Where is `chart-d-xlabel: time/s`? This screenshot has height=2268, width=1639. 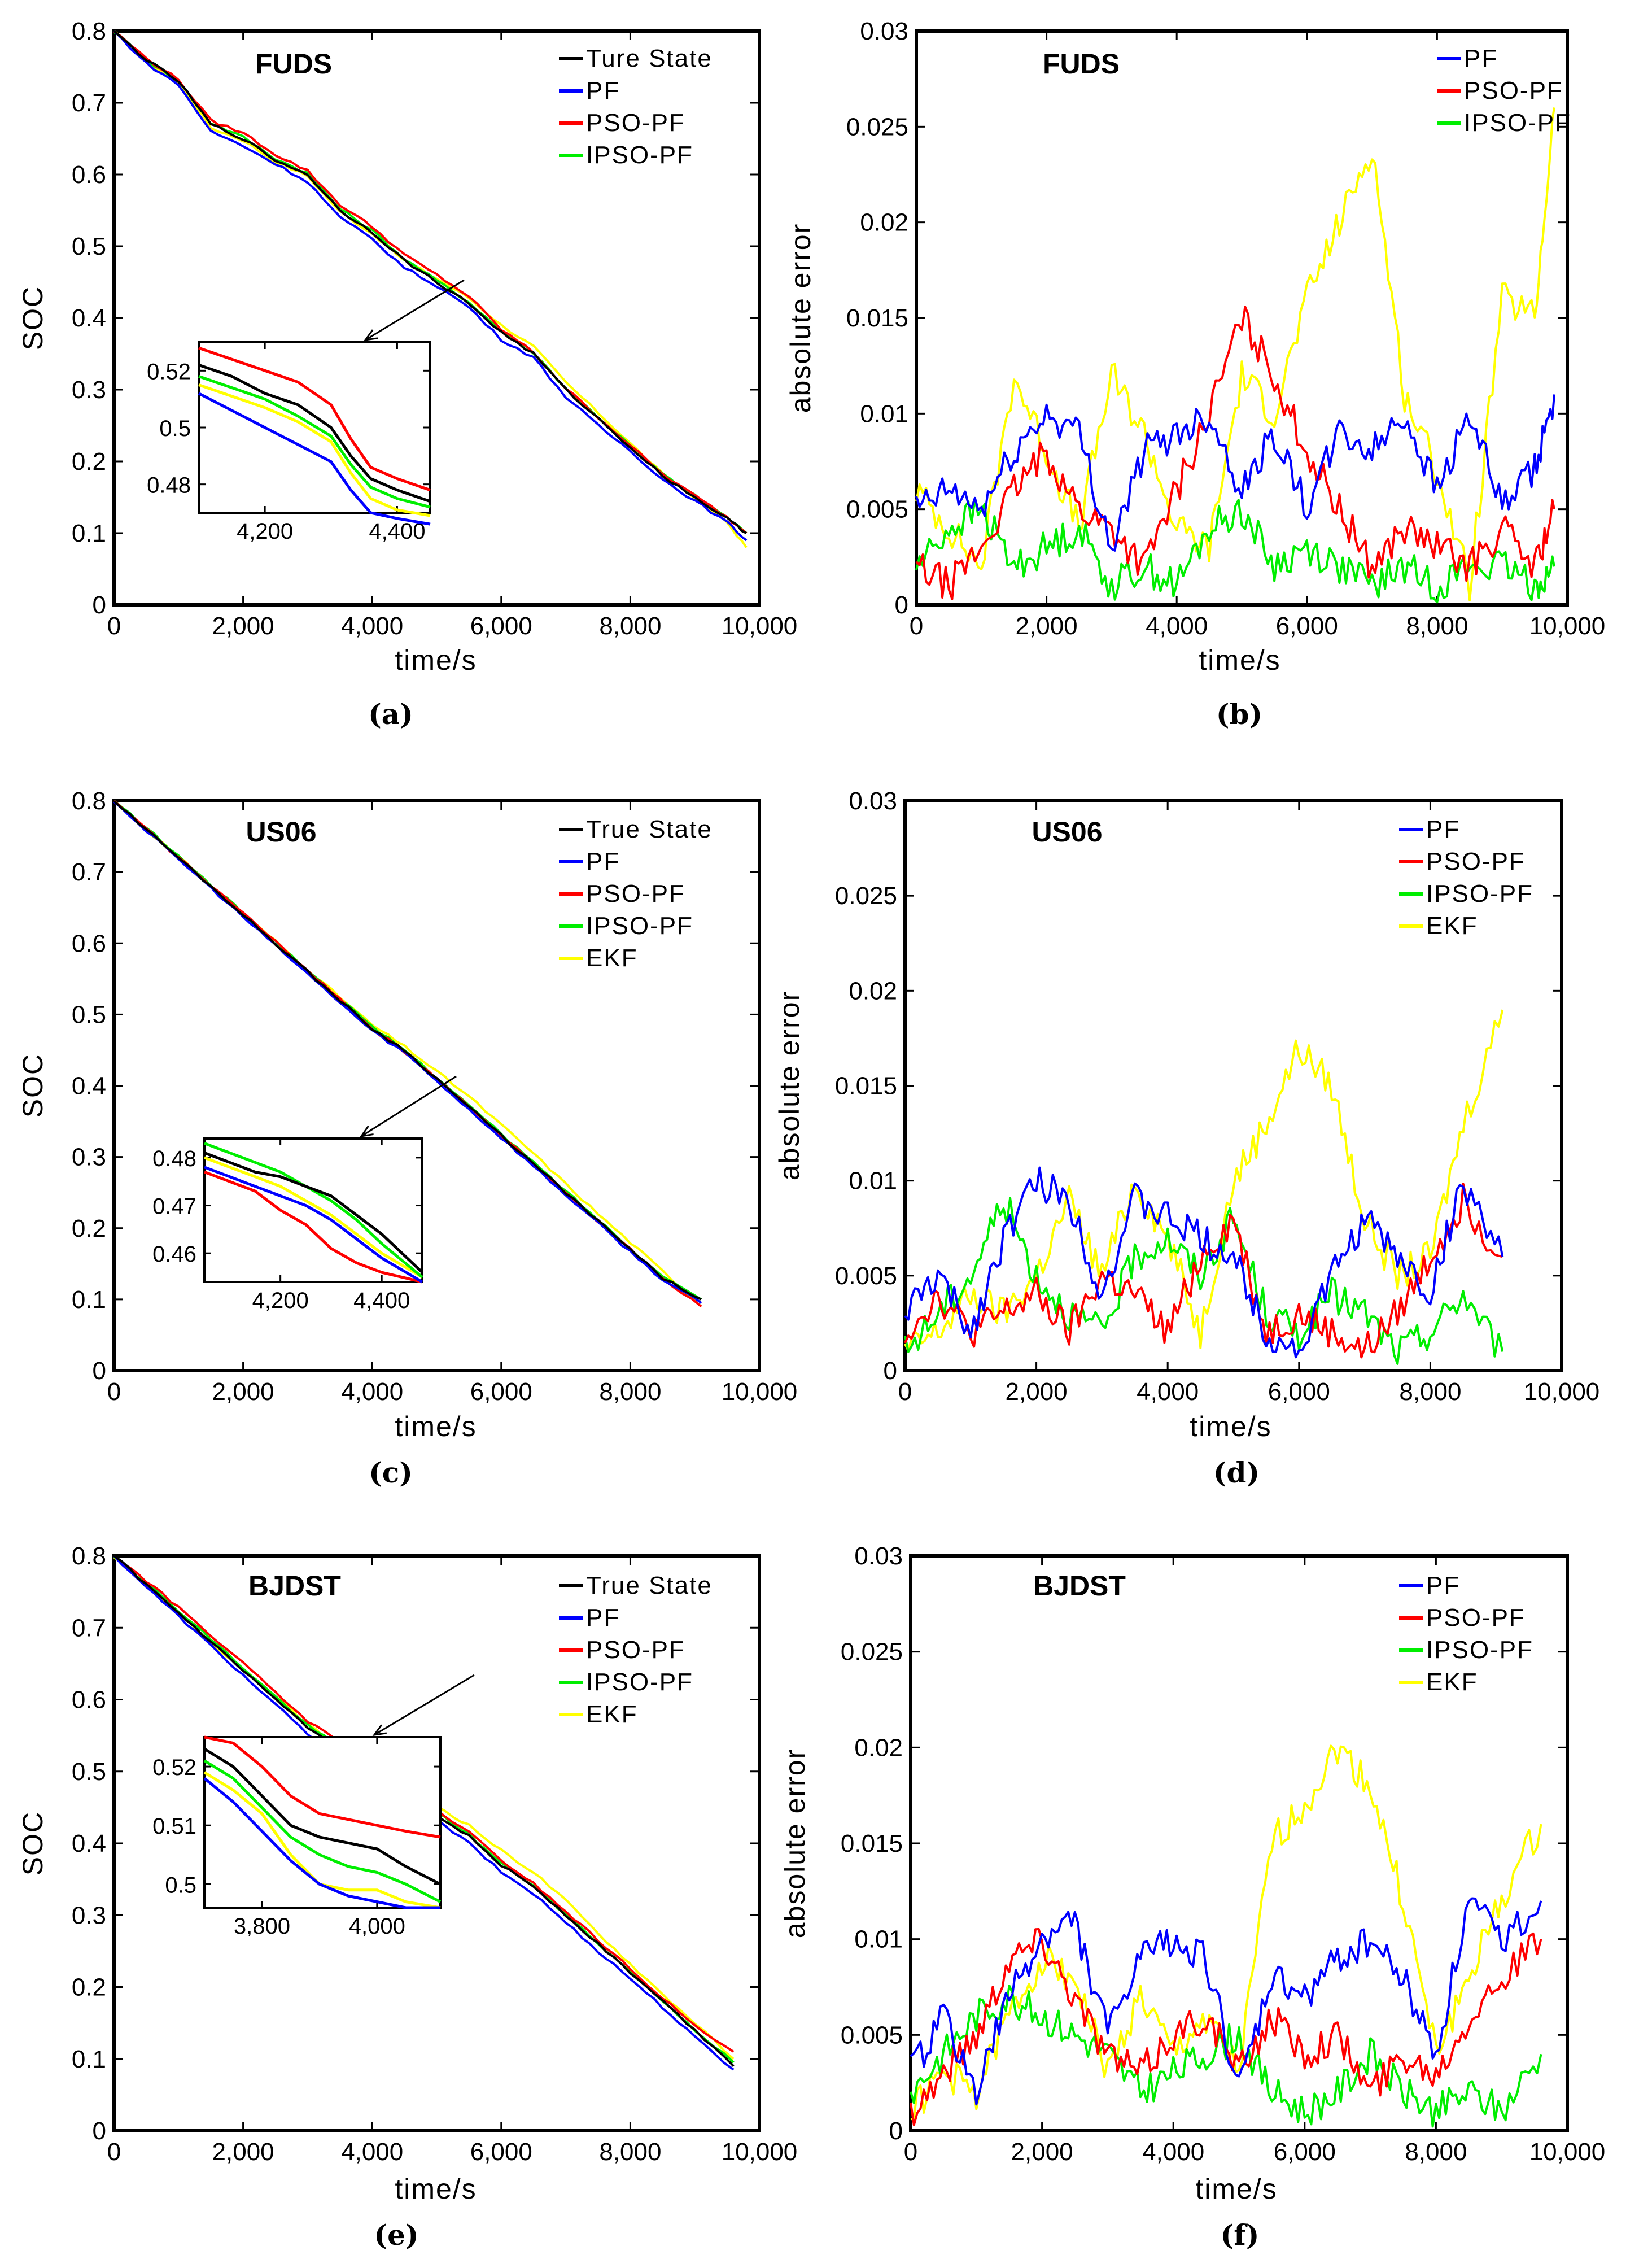
chart-d-xlabel: time/s is located at coordinates (1231, 1427).